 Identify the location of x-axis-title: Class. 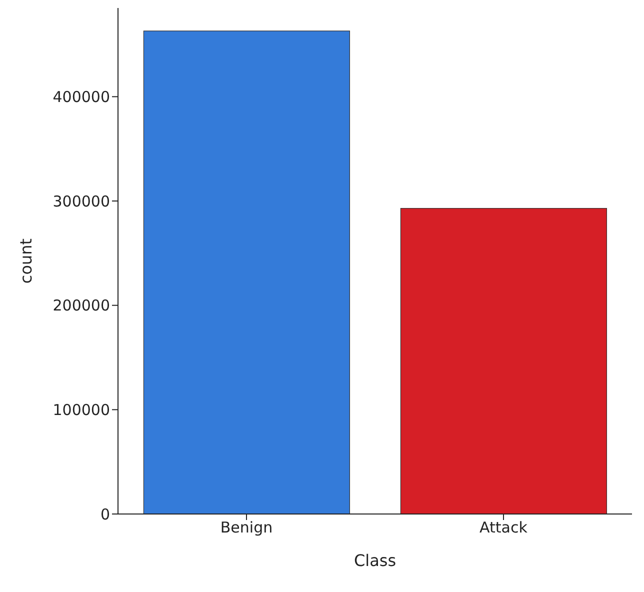
(375, 560).